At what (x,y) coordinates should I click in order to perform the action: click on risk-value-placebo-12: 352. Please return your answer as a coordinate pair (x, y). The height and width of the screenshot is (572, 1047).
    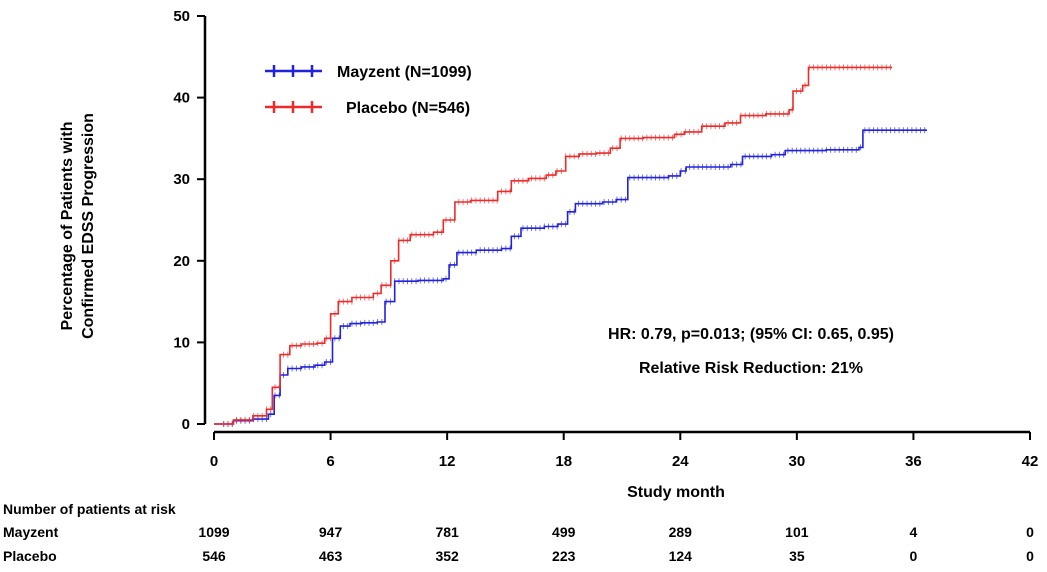
    Looking at the image, I should click on (447, 556).